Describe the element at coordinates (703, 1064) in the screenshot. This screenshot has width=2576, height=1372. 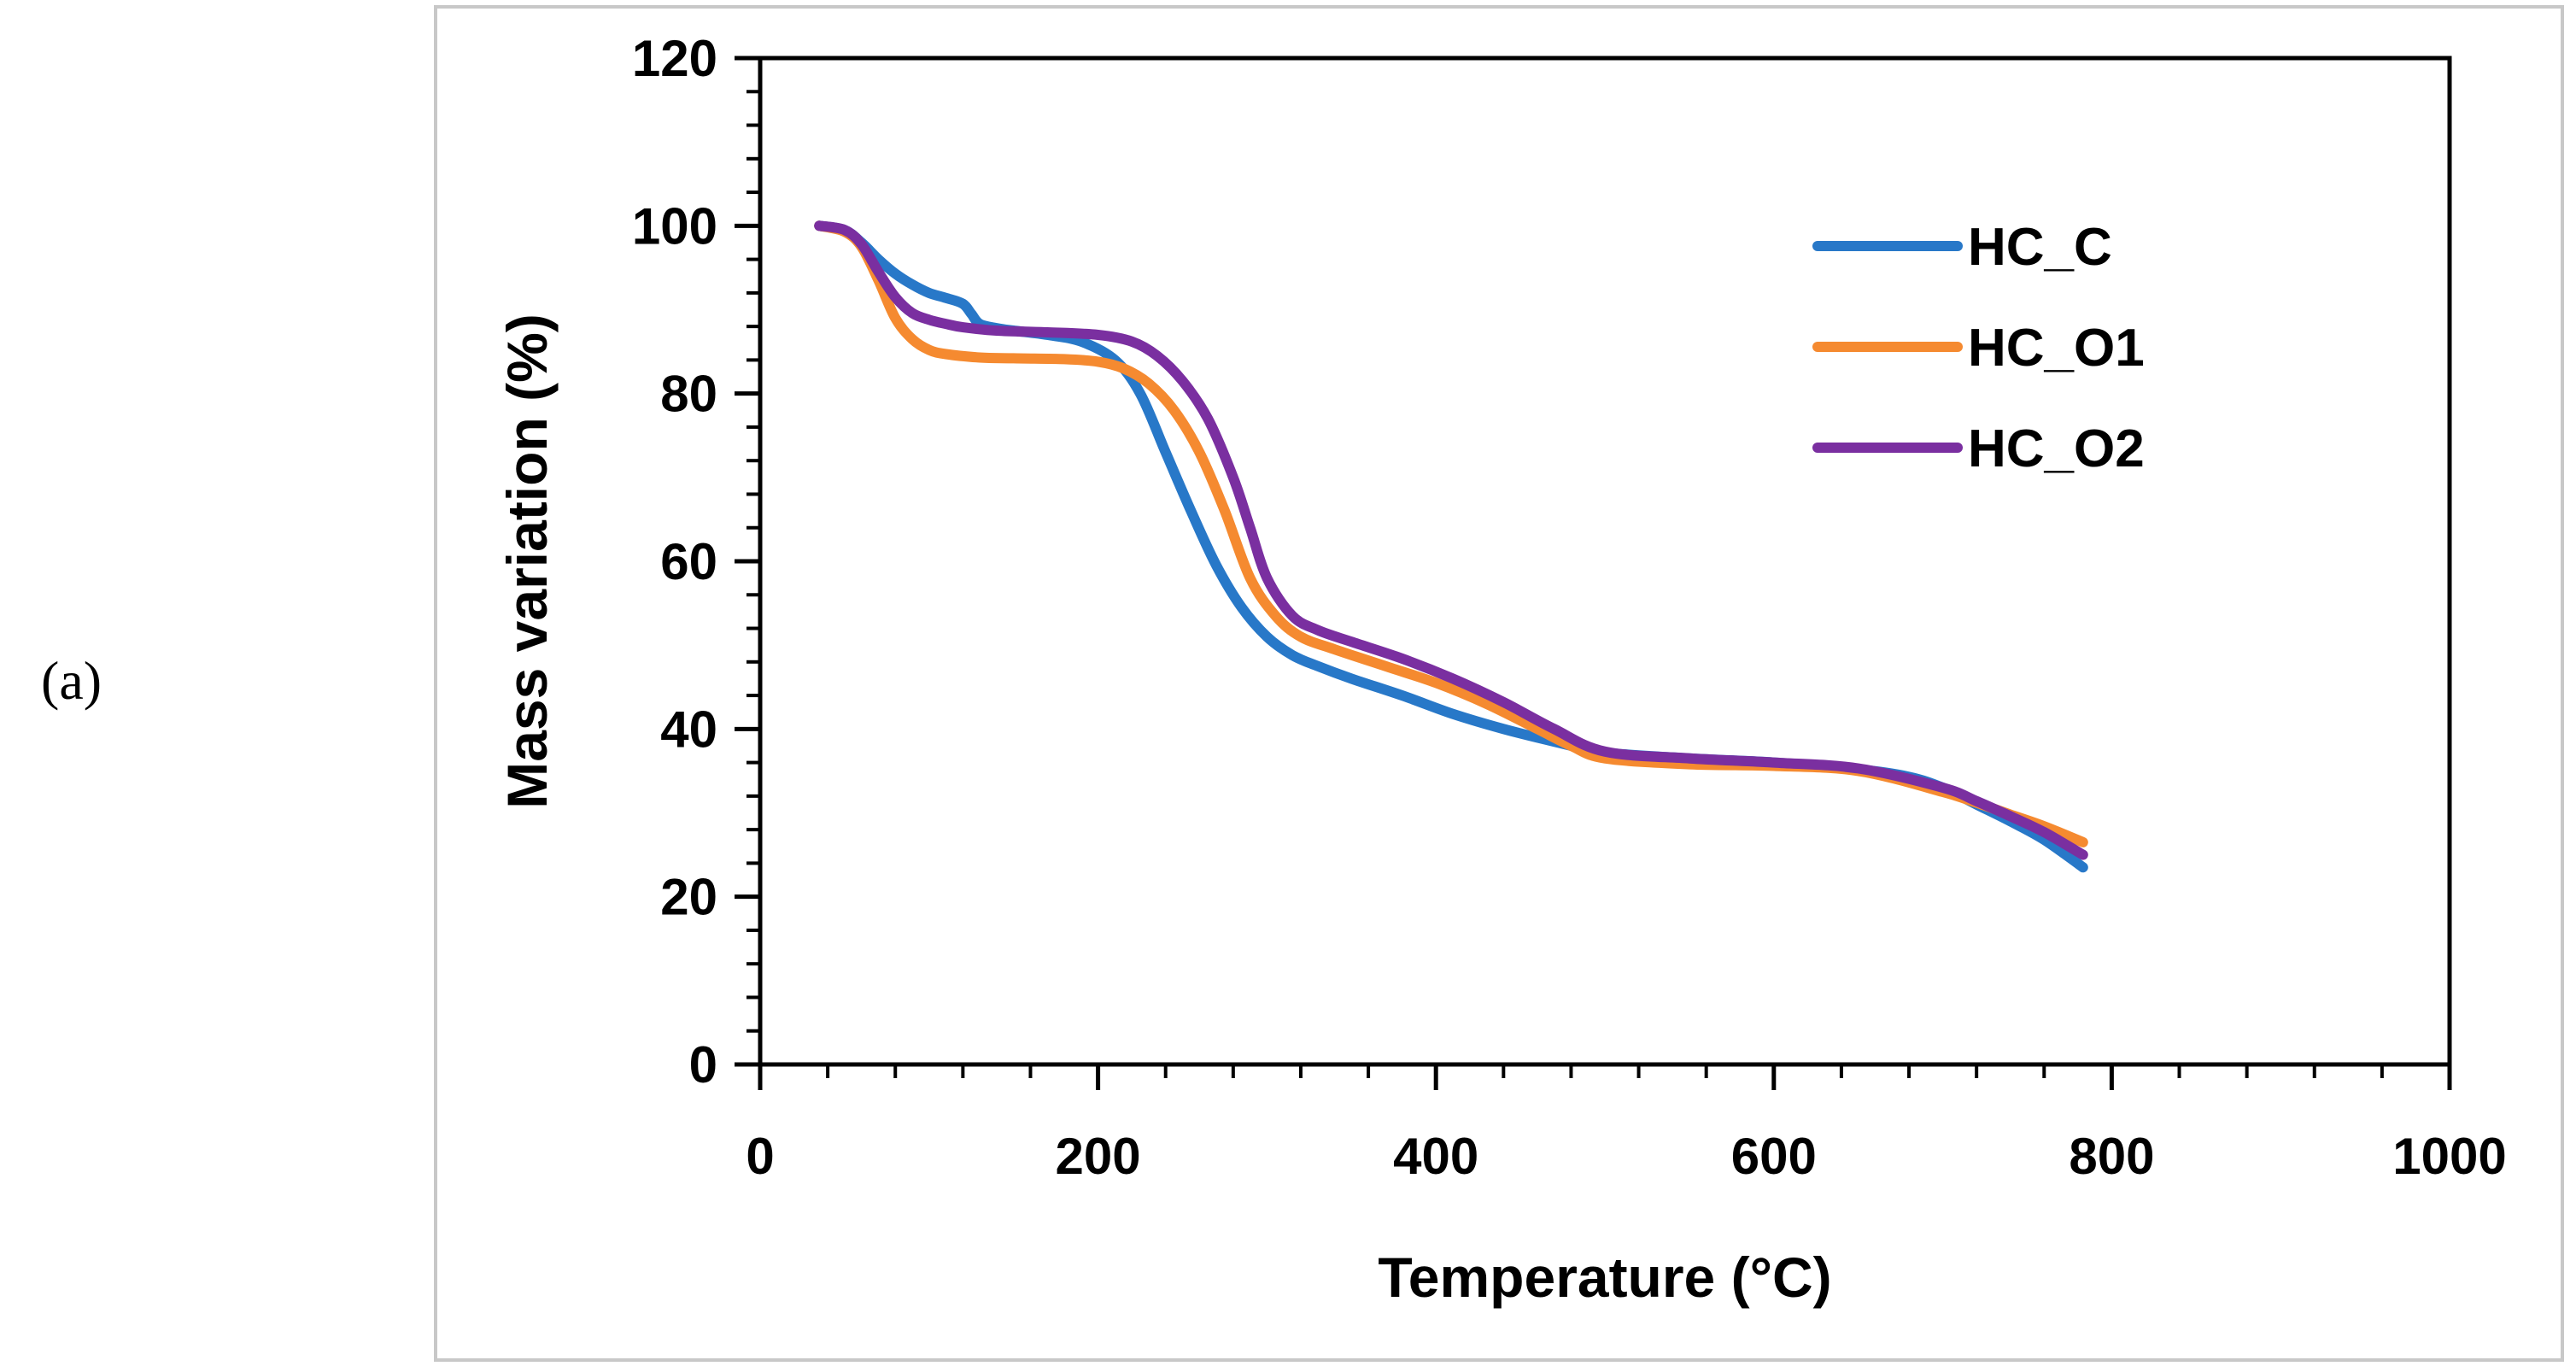
I see `y-tick-label: 0` at that location.